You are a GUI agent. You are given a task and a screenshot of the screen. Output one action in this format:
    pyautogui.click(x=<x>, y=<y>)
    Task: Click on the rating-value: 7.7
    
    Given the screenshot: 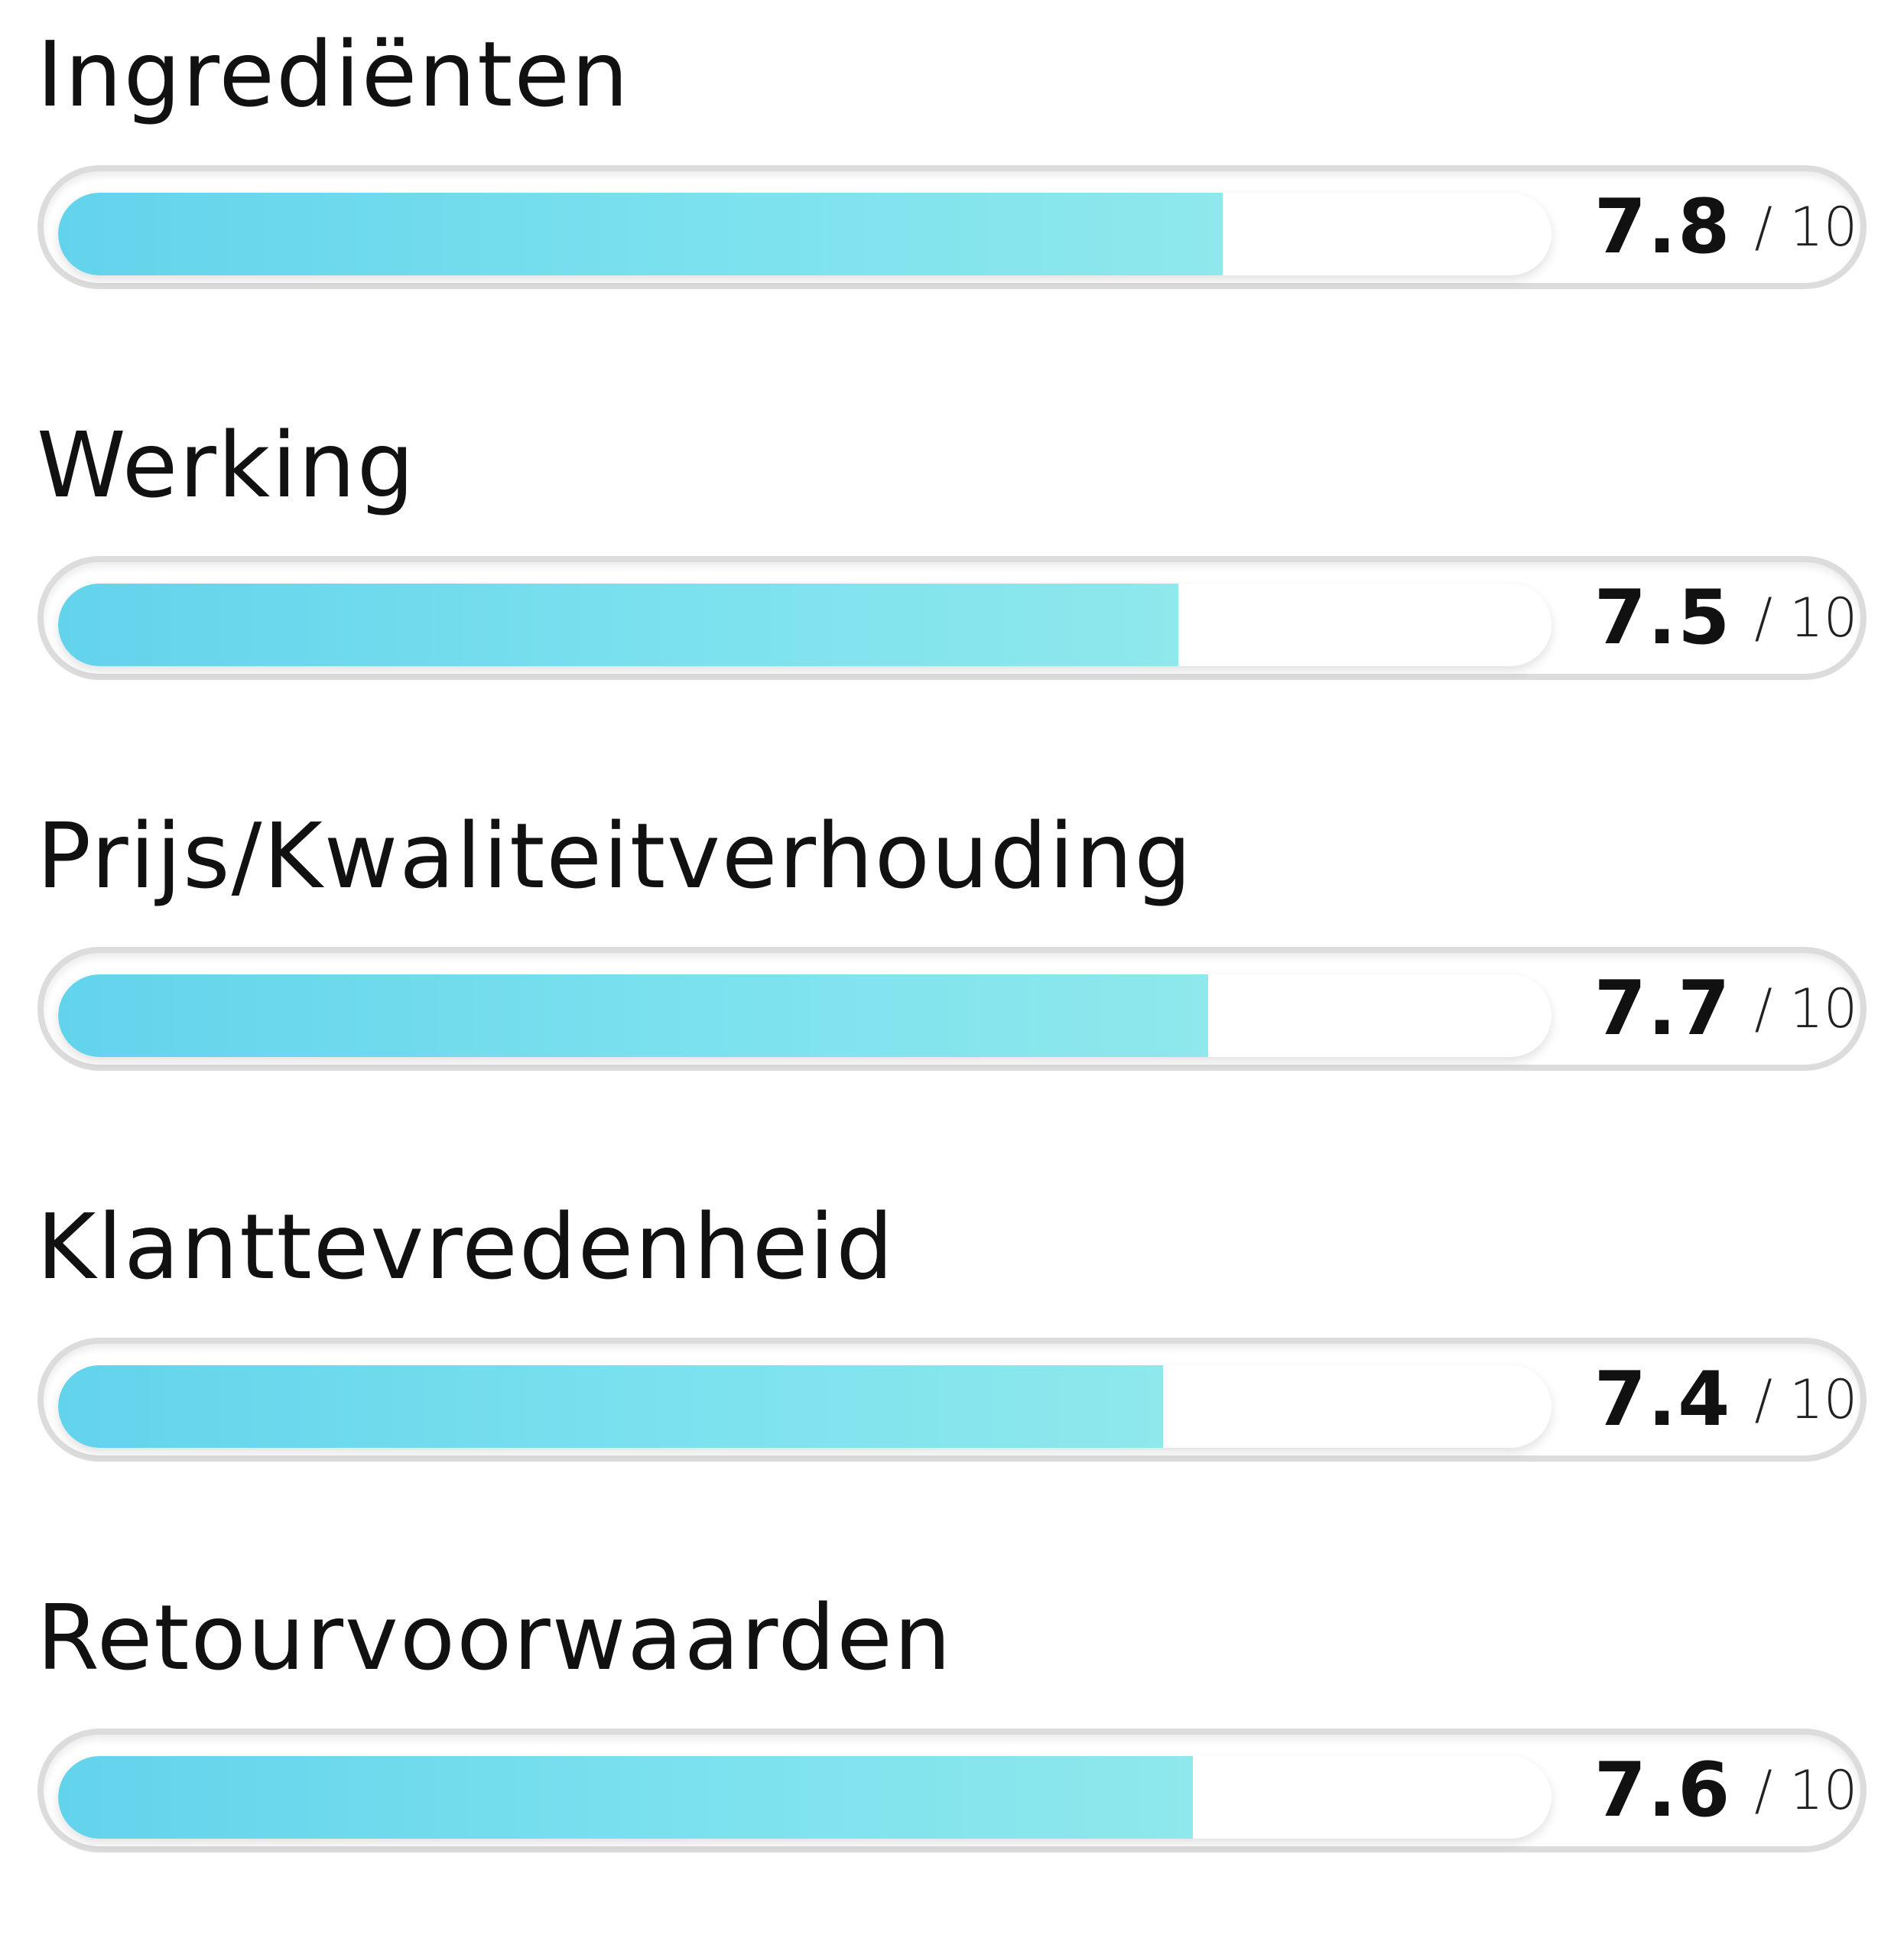 What is the action you would take?
    pyautogui.click(x=1663, y=1008)
    